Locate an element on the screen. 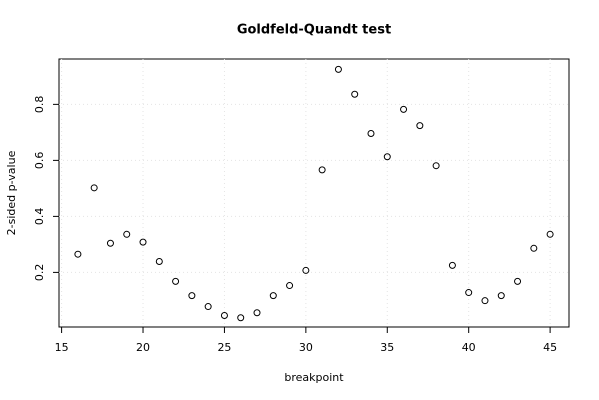  y-tick-label: 0.6 is located at coordinates (39, 161).